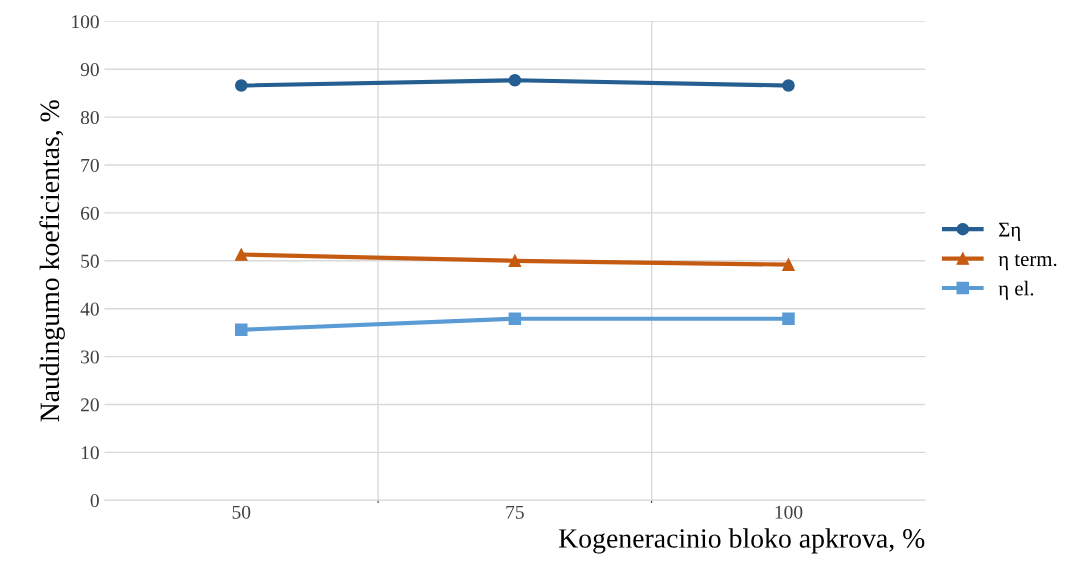  I want to click on y-tick-label: 0, so click(94, 501).